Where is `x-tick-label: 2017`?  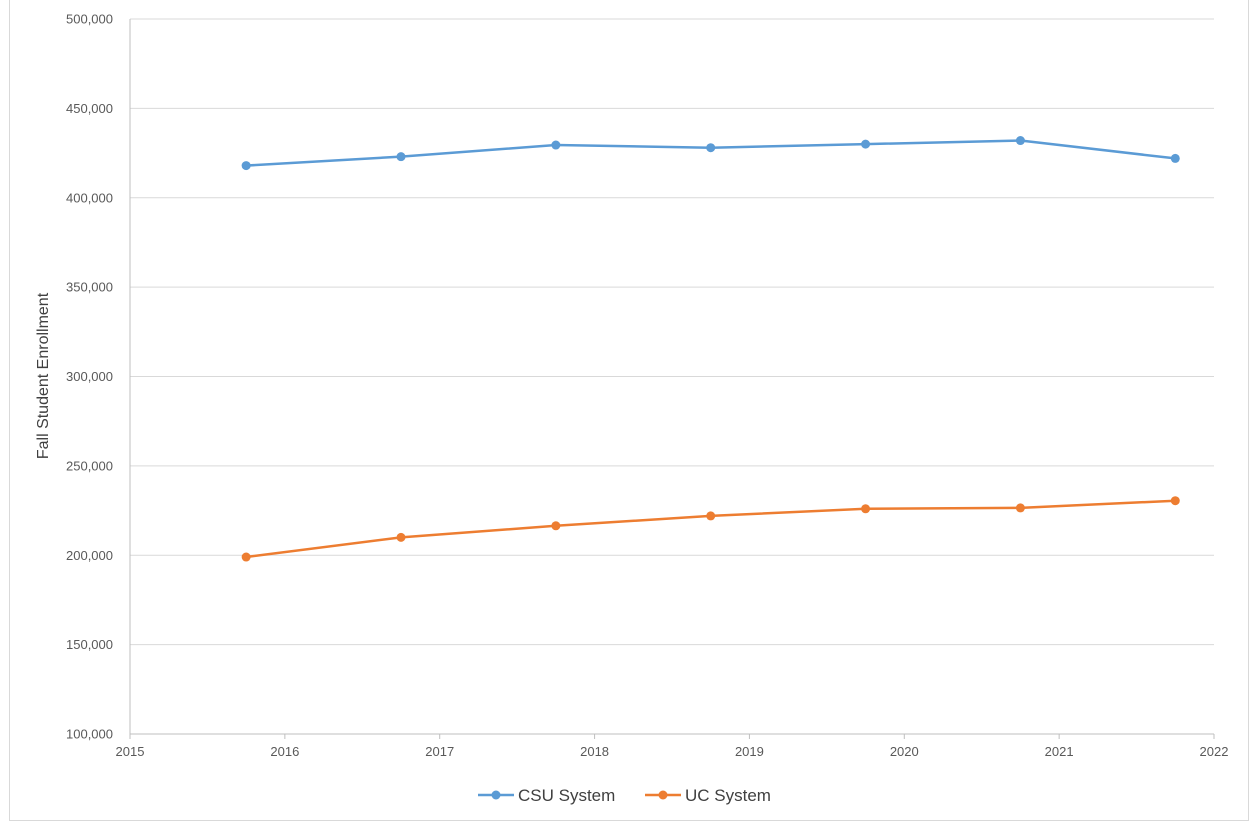
x-tick-label: 2017 is located at coordinates (439, 751).